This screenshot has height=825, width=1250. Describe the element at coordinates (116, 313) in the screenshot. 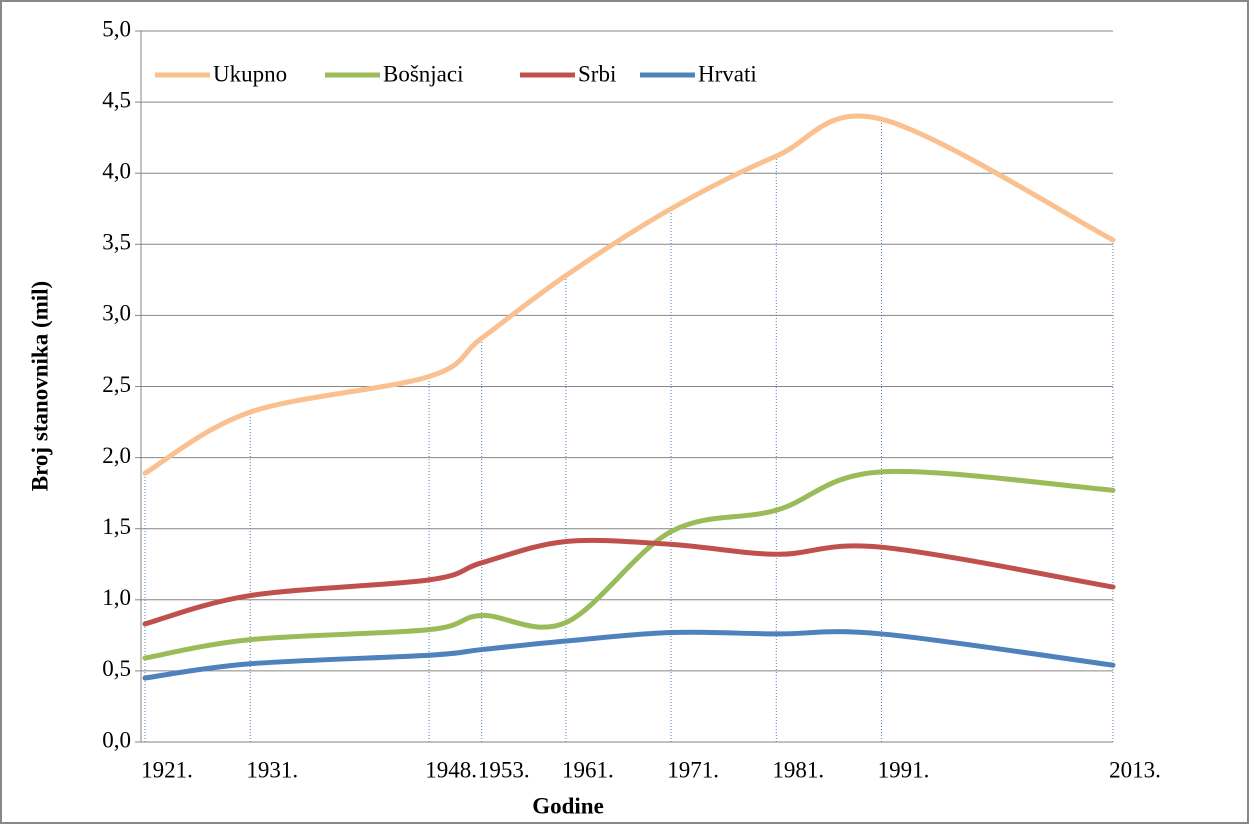

I see `y-tick-label: 3,0` at that location.